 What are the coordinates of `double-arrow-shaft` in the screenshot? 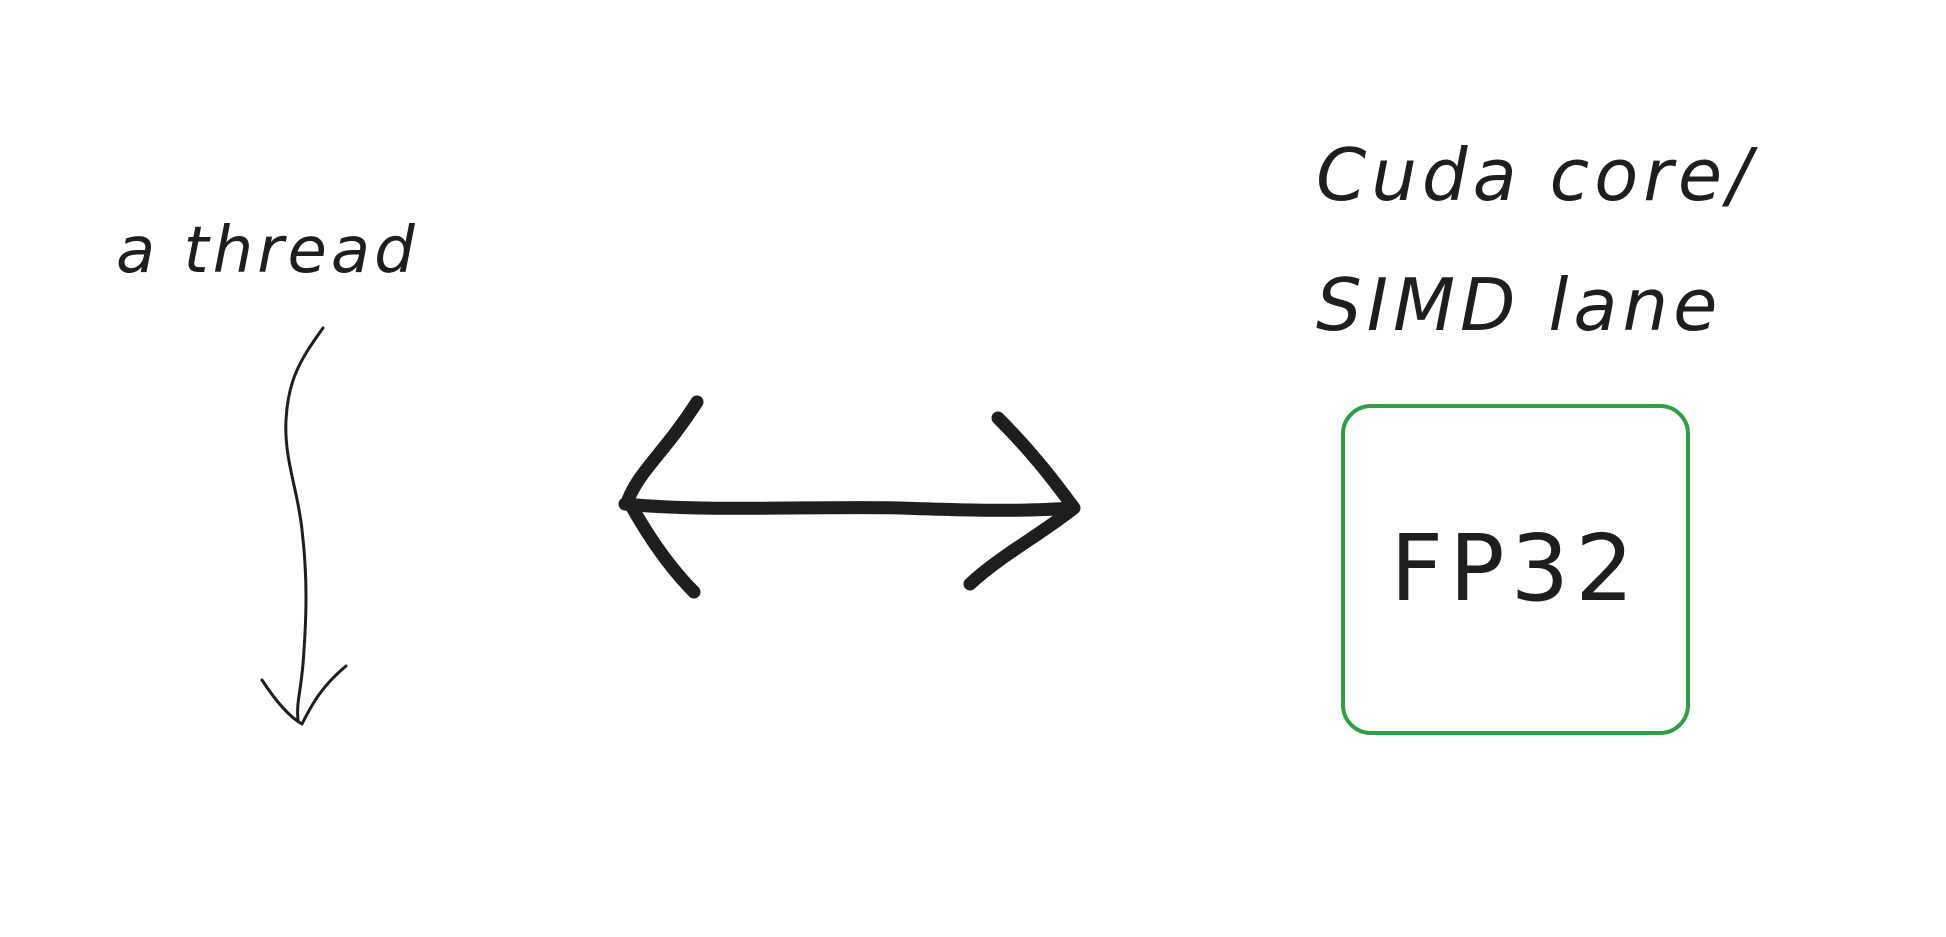 It's located at (847, 507).